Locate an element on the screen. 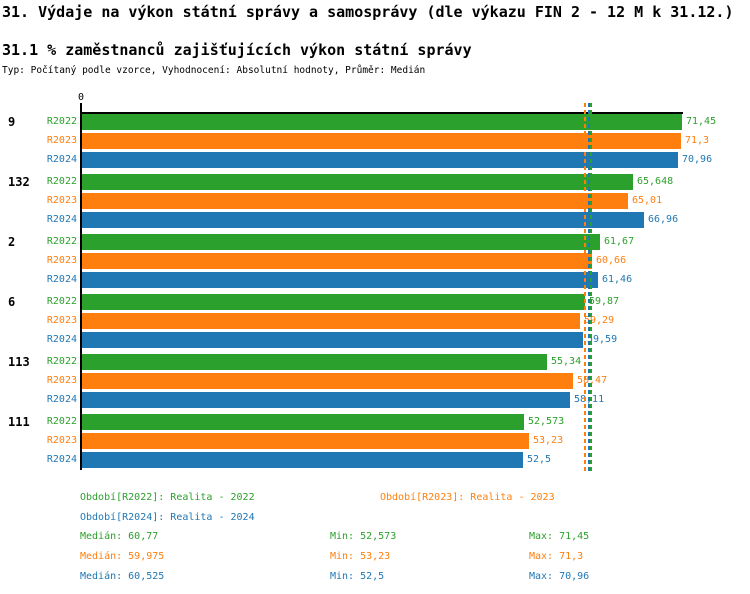  stat-min: Min: 53,23 is located at coordinates (360, 556).